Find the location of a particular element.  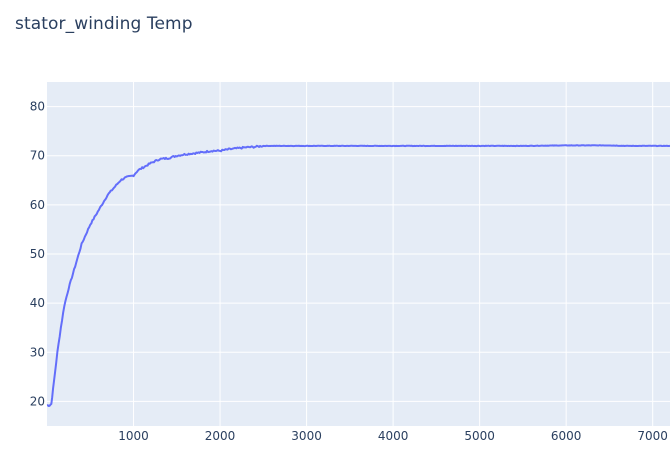

x-tick-label: 1000 is located at coordinates (133, 436).